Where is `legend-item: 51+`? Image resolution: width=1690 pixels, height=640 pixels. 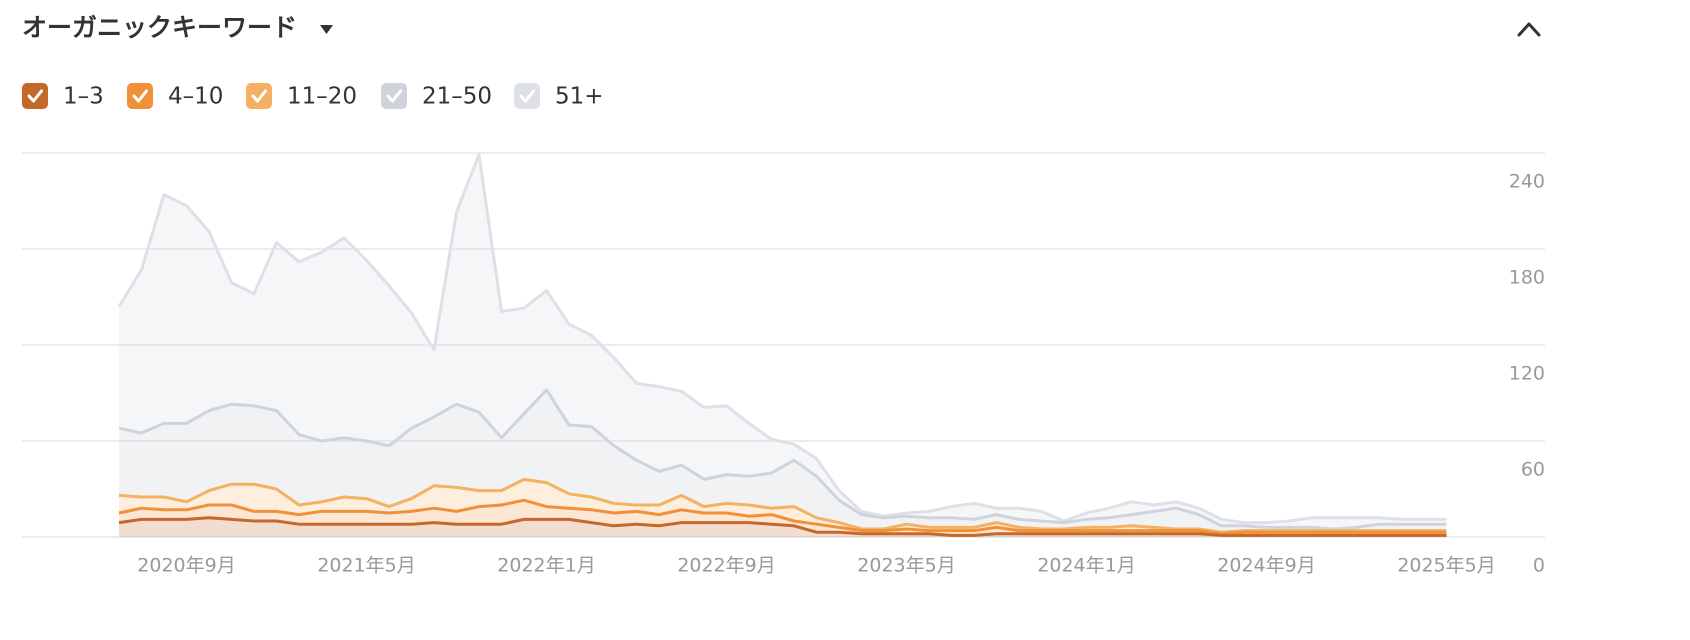
legend-item: 51+ is located at coordinates (559, 96).